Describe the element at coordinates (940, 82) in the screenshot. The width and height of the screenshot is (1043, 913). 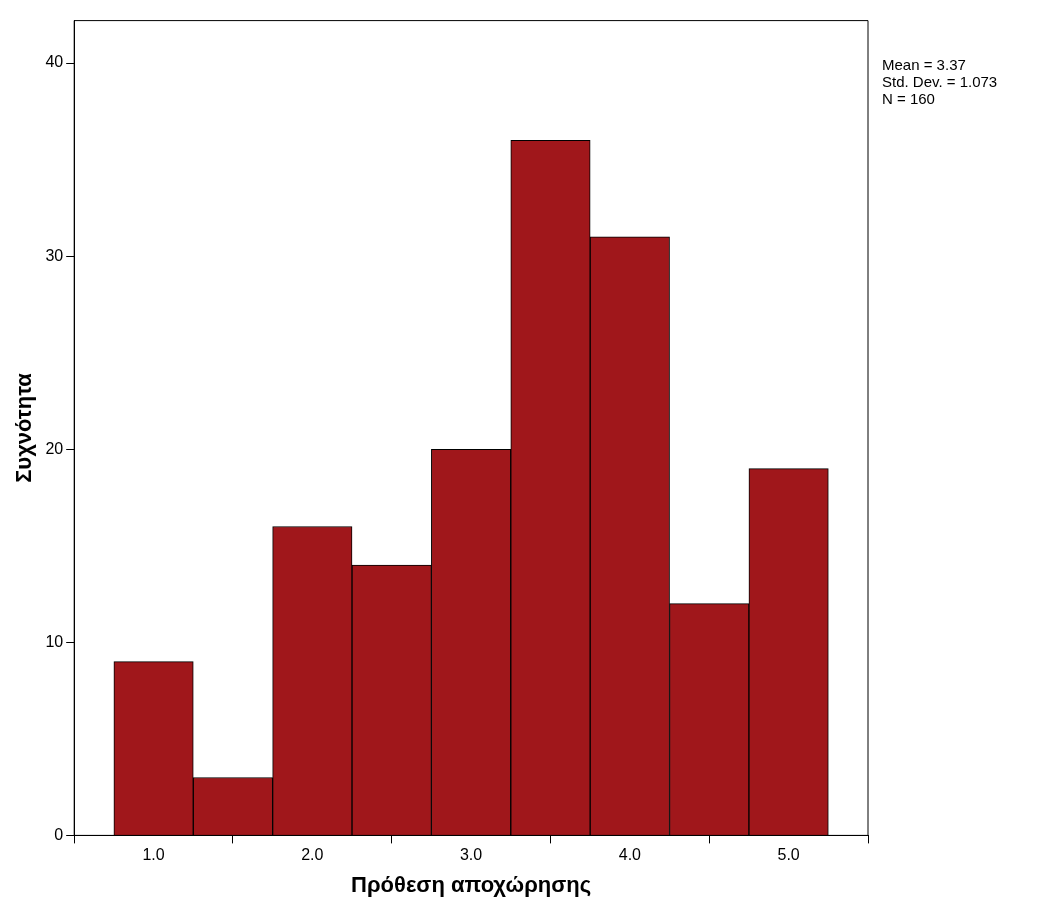
I see `text: Std. Dev. = 1.073` at that location.